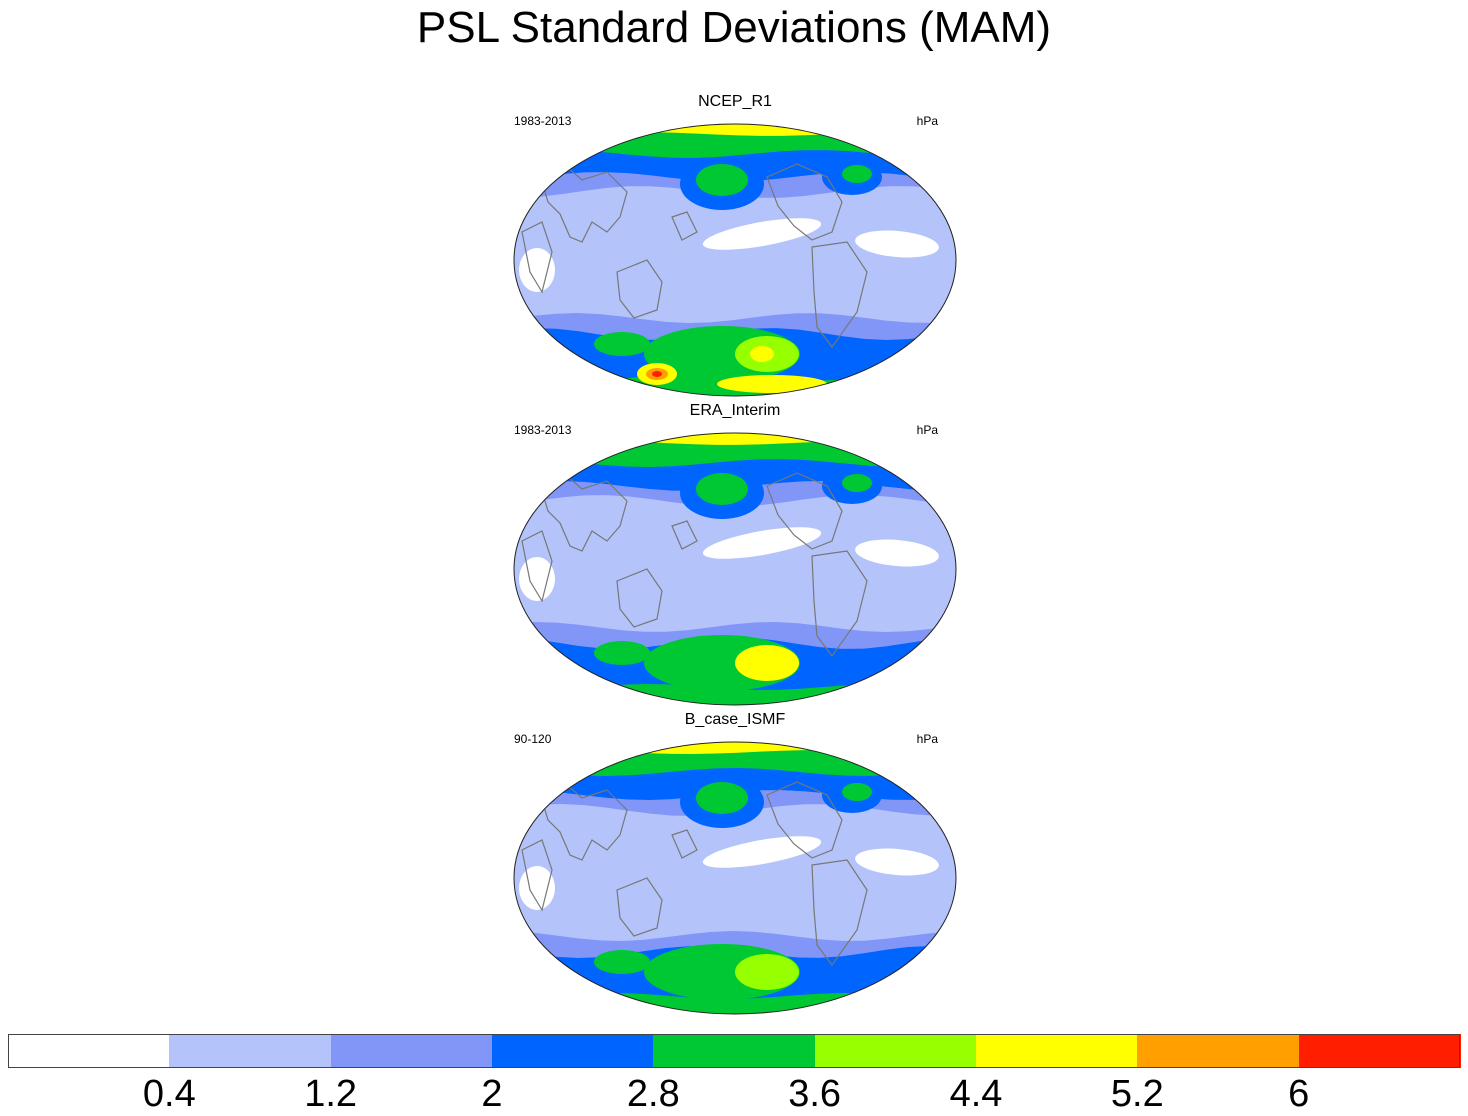 Image resolution: width=1468 pixels, height=1116 pixels. Describe the element at coordinates (169, 1094) in the screenshot. I see `colorbar-tick-label: 0.4` at that location.